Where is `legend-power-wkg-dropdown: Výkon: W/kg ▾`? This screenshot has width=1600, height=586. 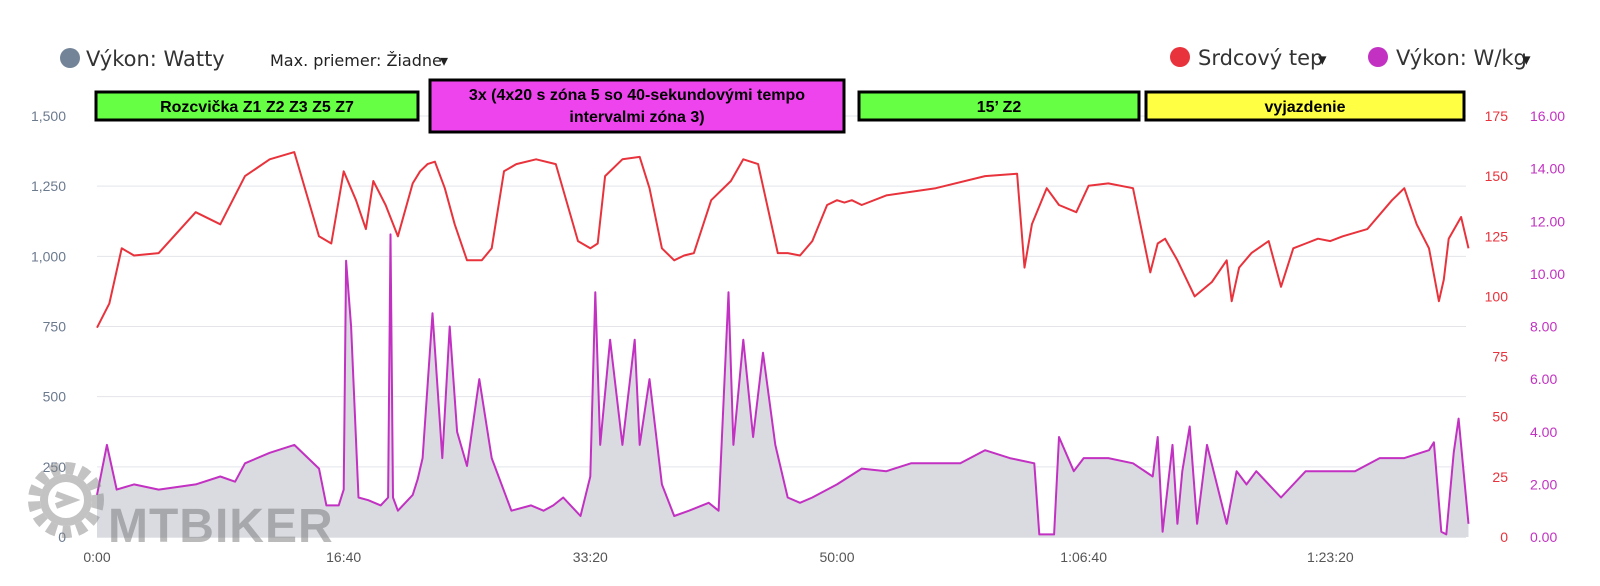
legend-power-wkg-dropdown: Výkon: W/kg ▾ is located at coordinates (1449, 58).